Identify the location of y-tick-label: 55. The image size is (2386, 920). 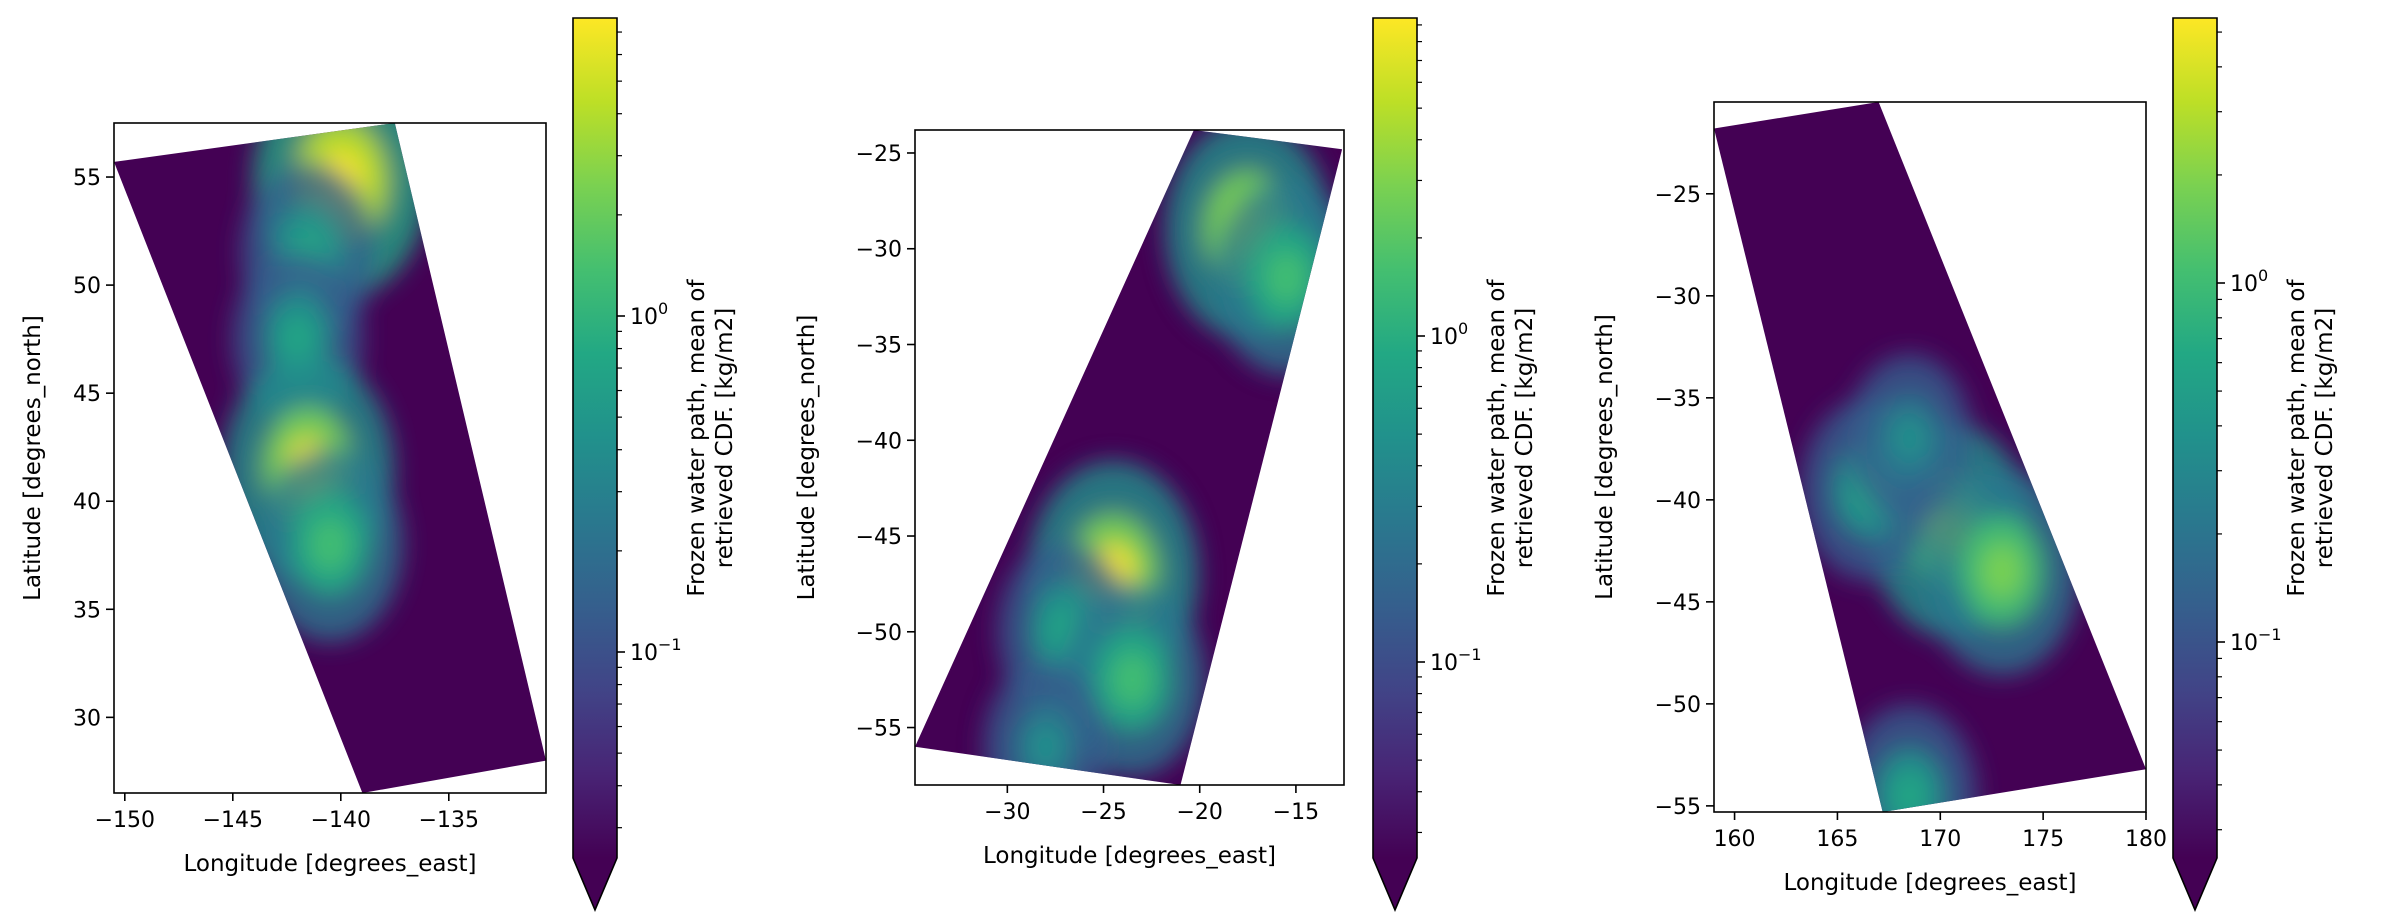
(87, 178).